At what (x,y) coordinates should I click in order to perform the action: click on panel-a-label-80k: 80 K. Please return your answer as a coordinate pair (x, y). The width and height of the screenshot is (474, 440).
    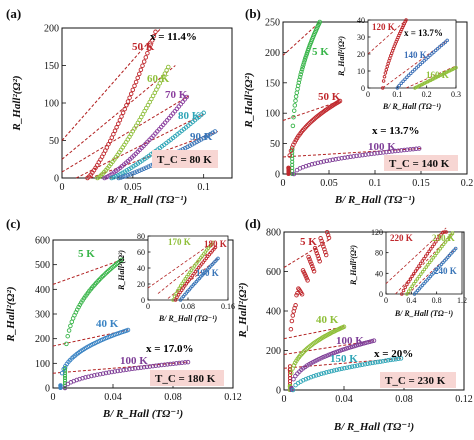
    Looking at the image, I should click on (189, 116).